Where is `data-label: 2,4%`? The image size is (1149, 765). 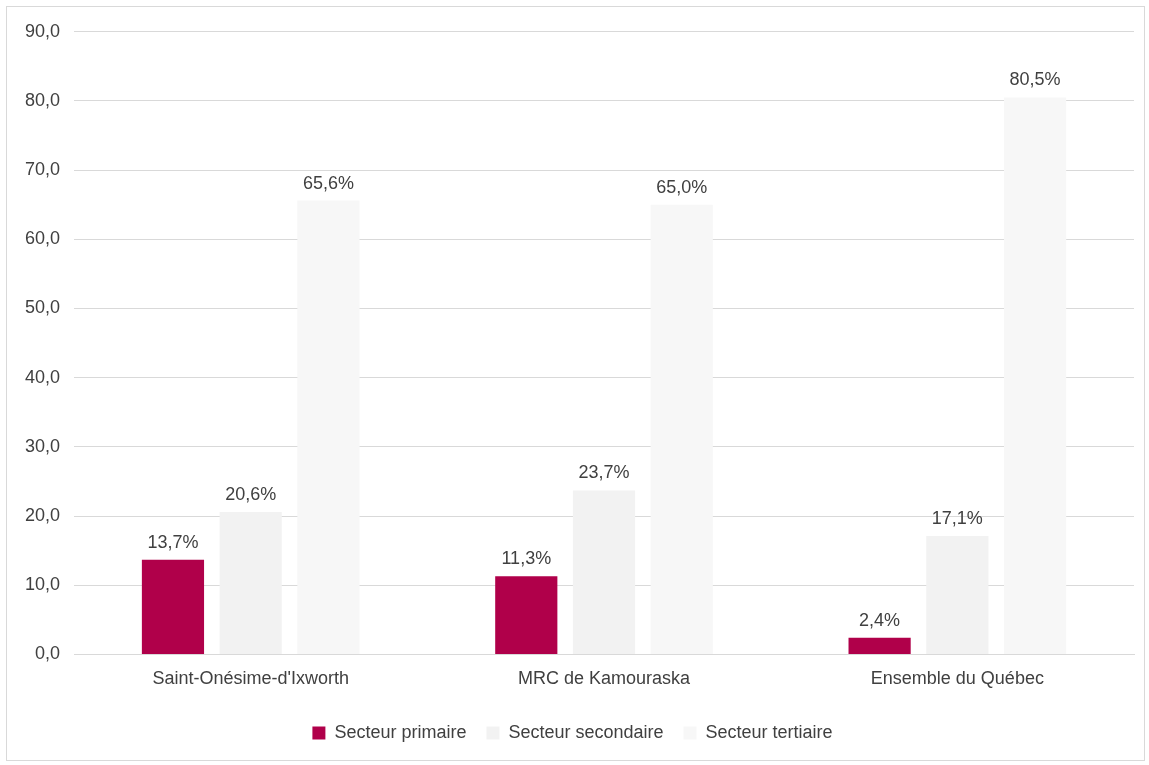
data-label: 2,4% is located at coordinates (880, 619).